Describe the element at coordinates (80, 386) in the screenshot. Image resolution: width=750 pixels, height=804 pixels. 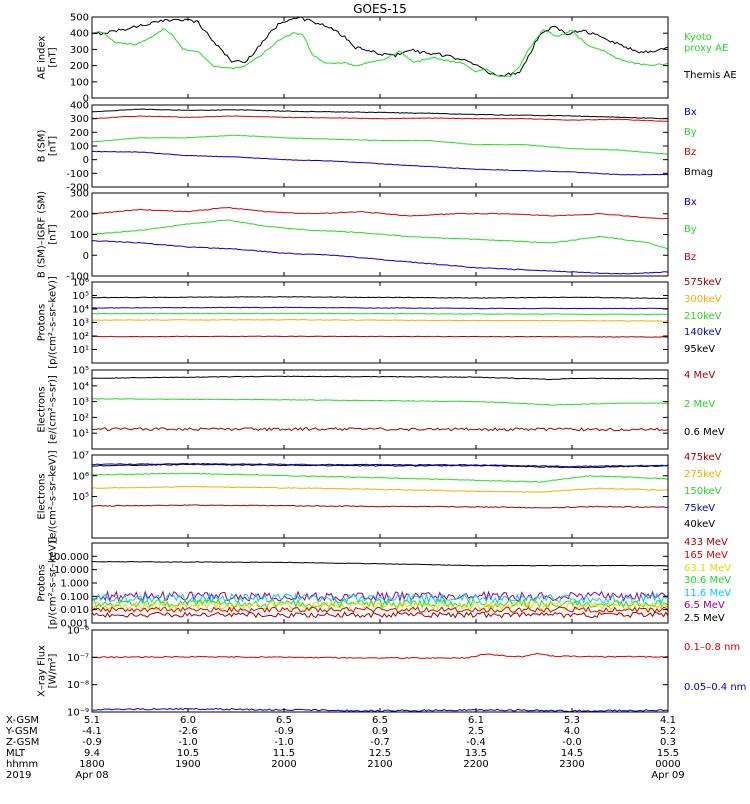
I see `ytick-label-elec_mev-3: 10⁴` at that location.